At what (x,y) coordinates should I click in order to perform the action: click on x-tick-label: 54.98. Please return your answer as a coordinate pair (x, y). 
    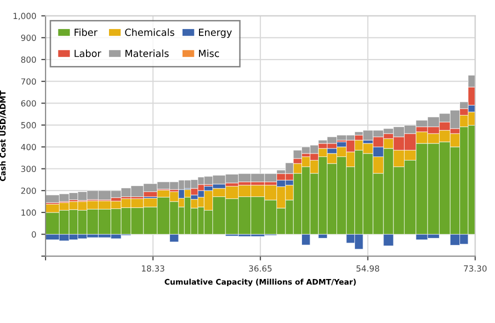
    Looking at the image, I should click on (368, 268).